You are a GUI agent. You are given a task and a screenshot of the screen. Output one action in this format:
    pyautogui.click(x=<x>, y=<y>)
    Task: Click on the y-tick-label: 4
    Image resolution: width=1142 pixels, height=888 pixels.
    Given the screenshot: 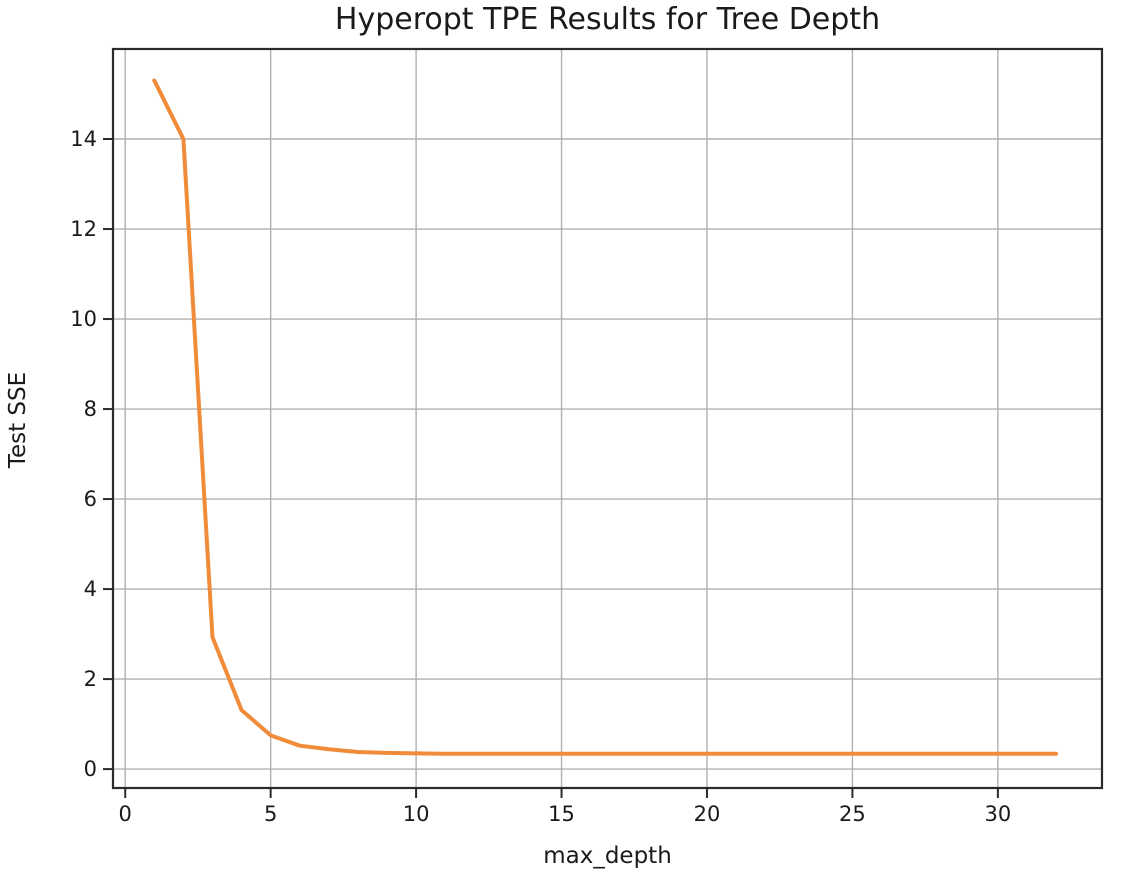 What is the action you would take?
    pyautogui.click(x=90, y=589)
    